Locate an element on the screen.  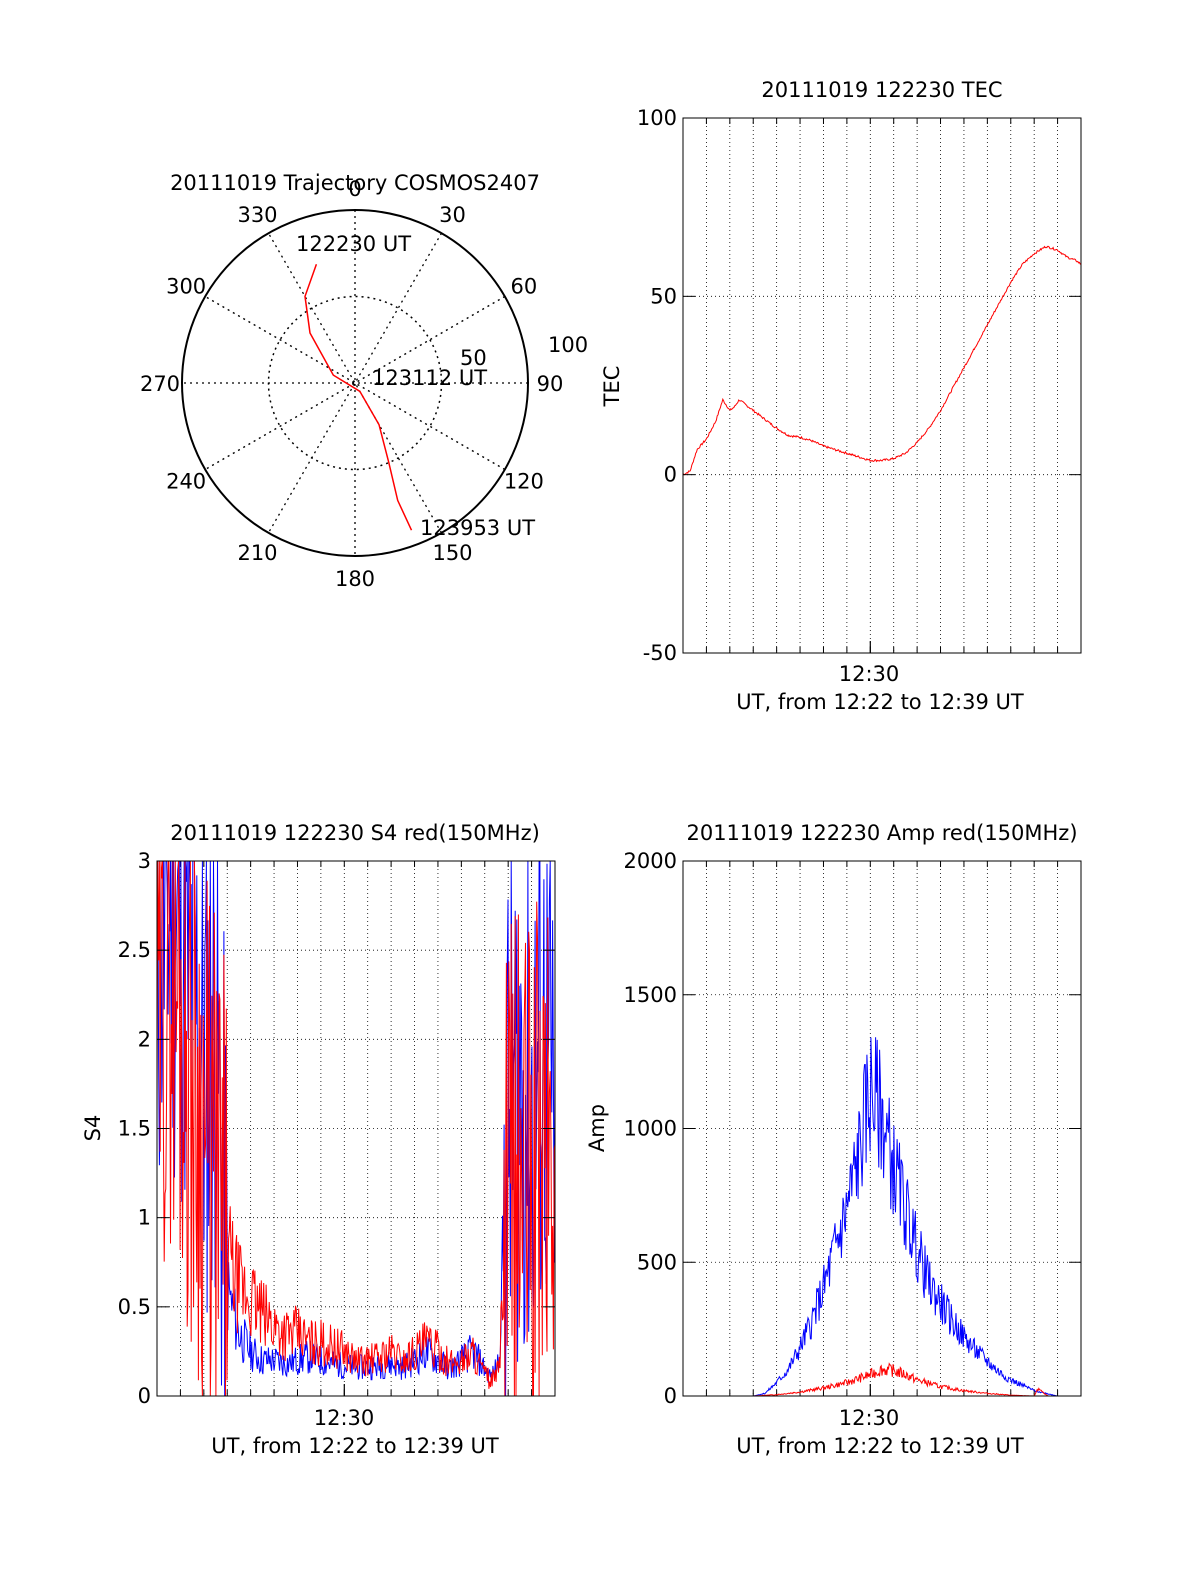
polar-spoke is located at coordinates (355, 383).